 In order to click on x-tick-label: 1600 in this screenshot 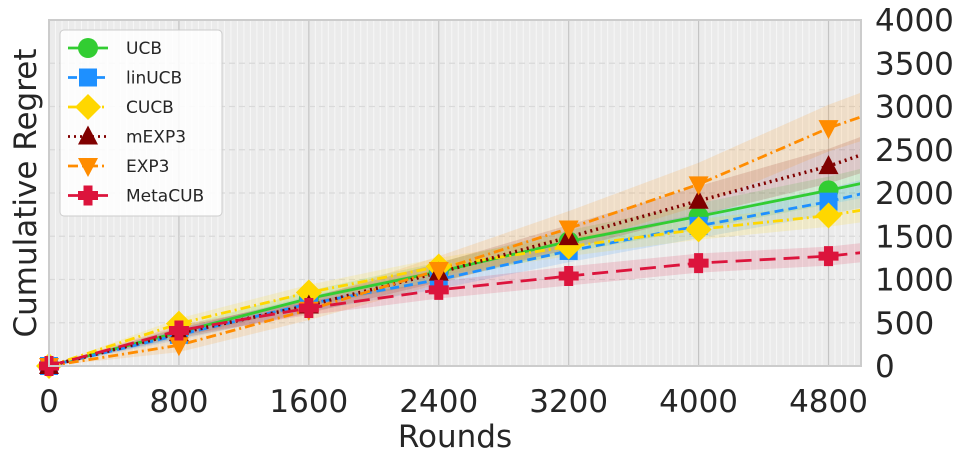, I will do `click(308, 402)`.